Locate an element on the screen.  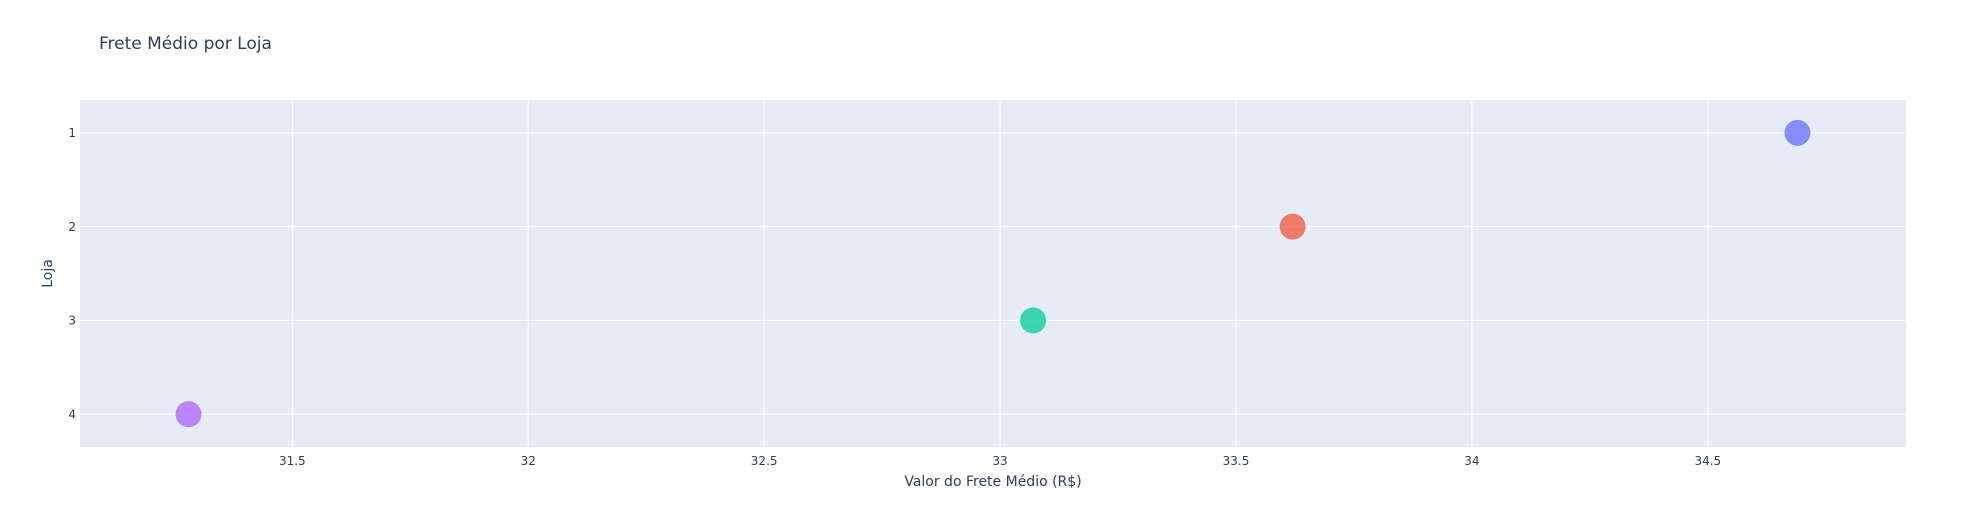
x-axis-title: Valor do Frete Médio (R$) is located at coordinates (992, 482).